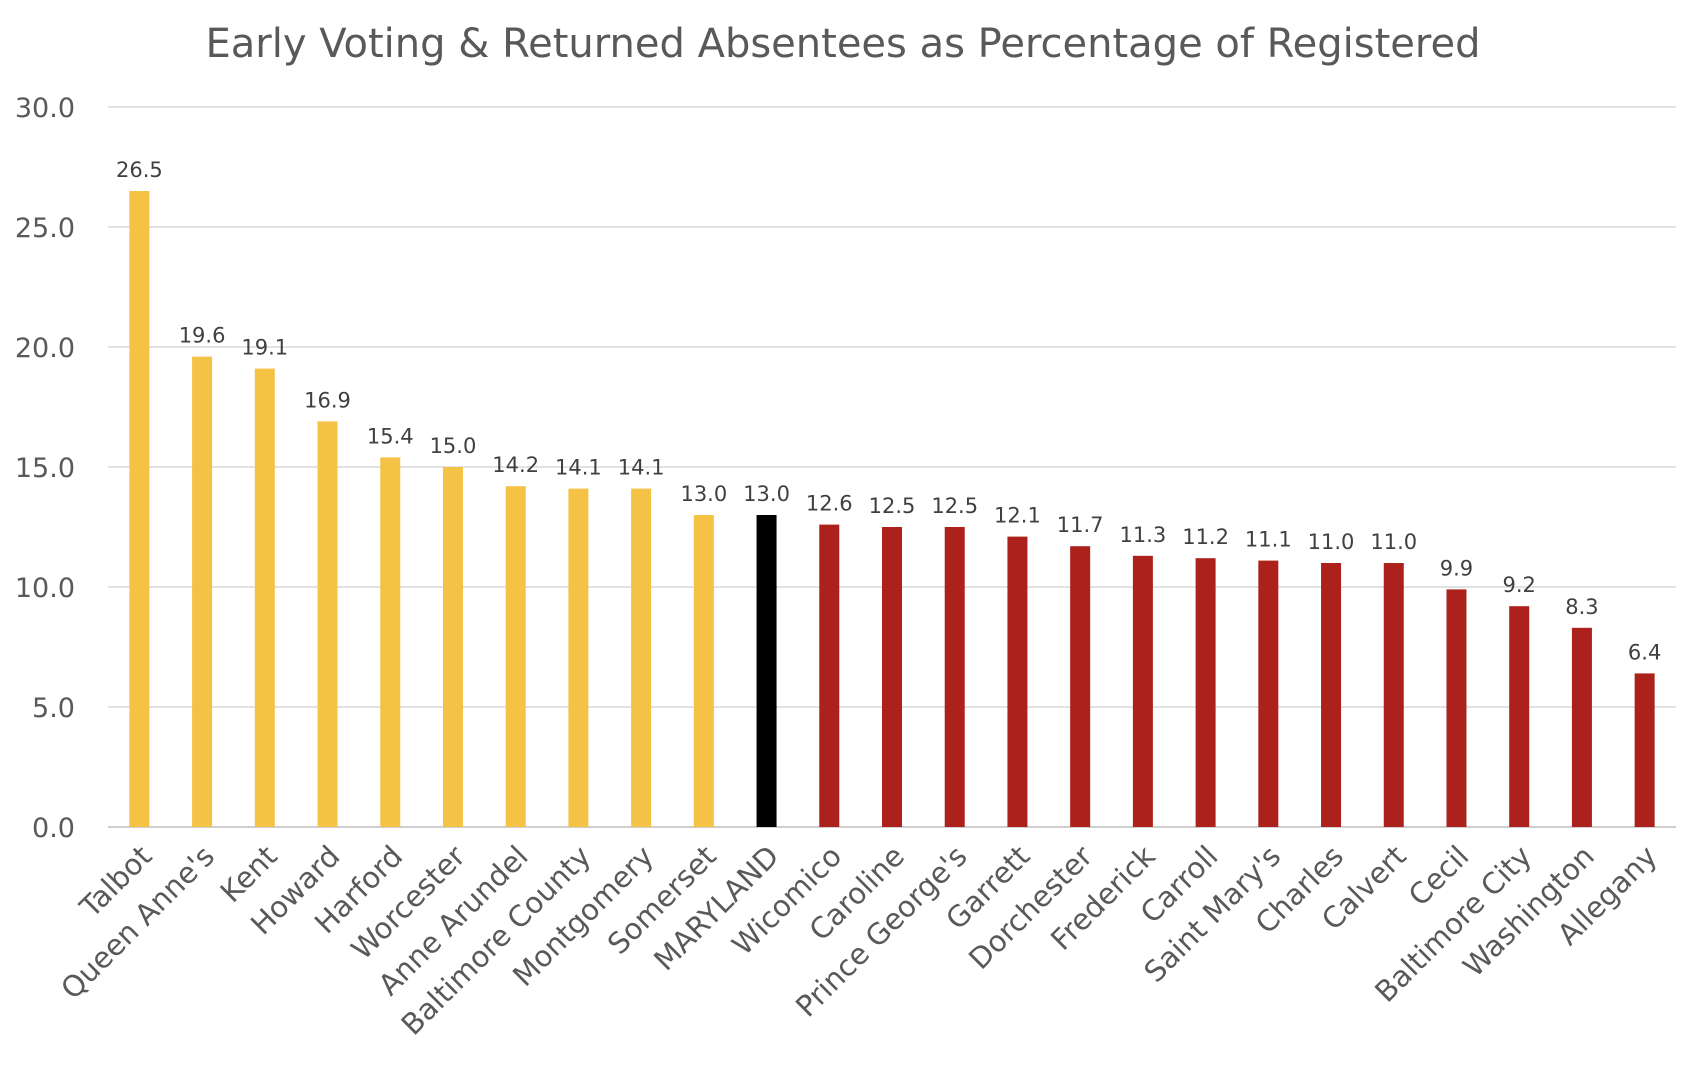 The image size is (1696, 1072). What do you see at coordinates (45, 348) in the screenshot?
I see `y-tick-label: 20.0` at bounding box center [45, 348].